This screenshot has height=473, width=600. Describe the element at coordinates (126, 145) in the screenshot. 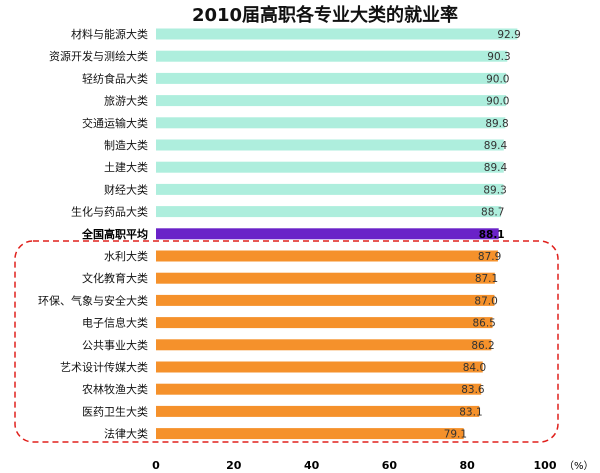

I see `category-label: 制造大类` at that location.